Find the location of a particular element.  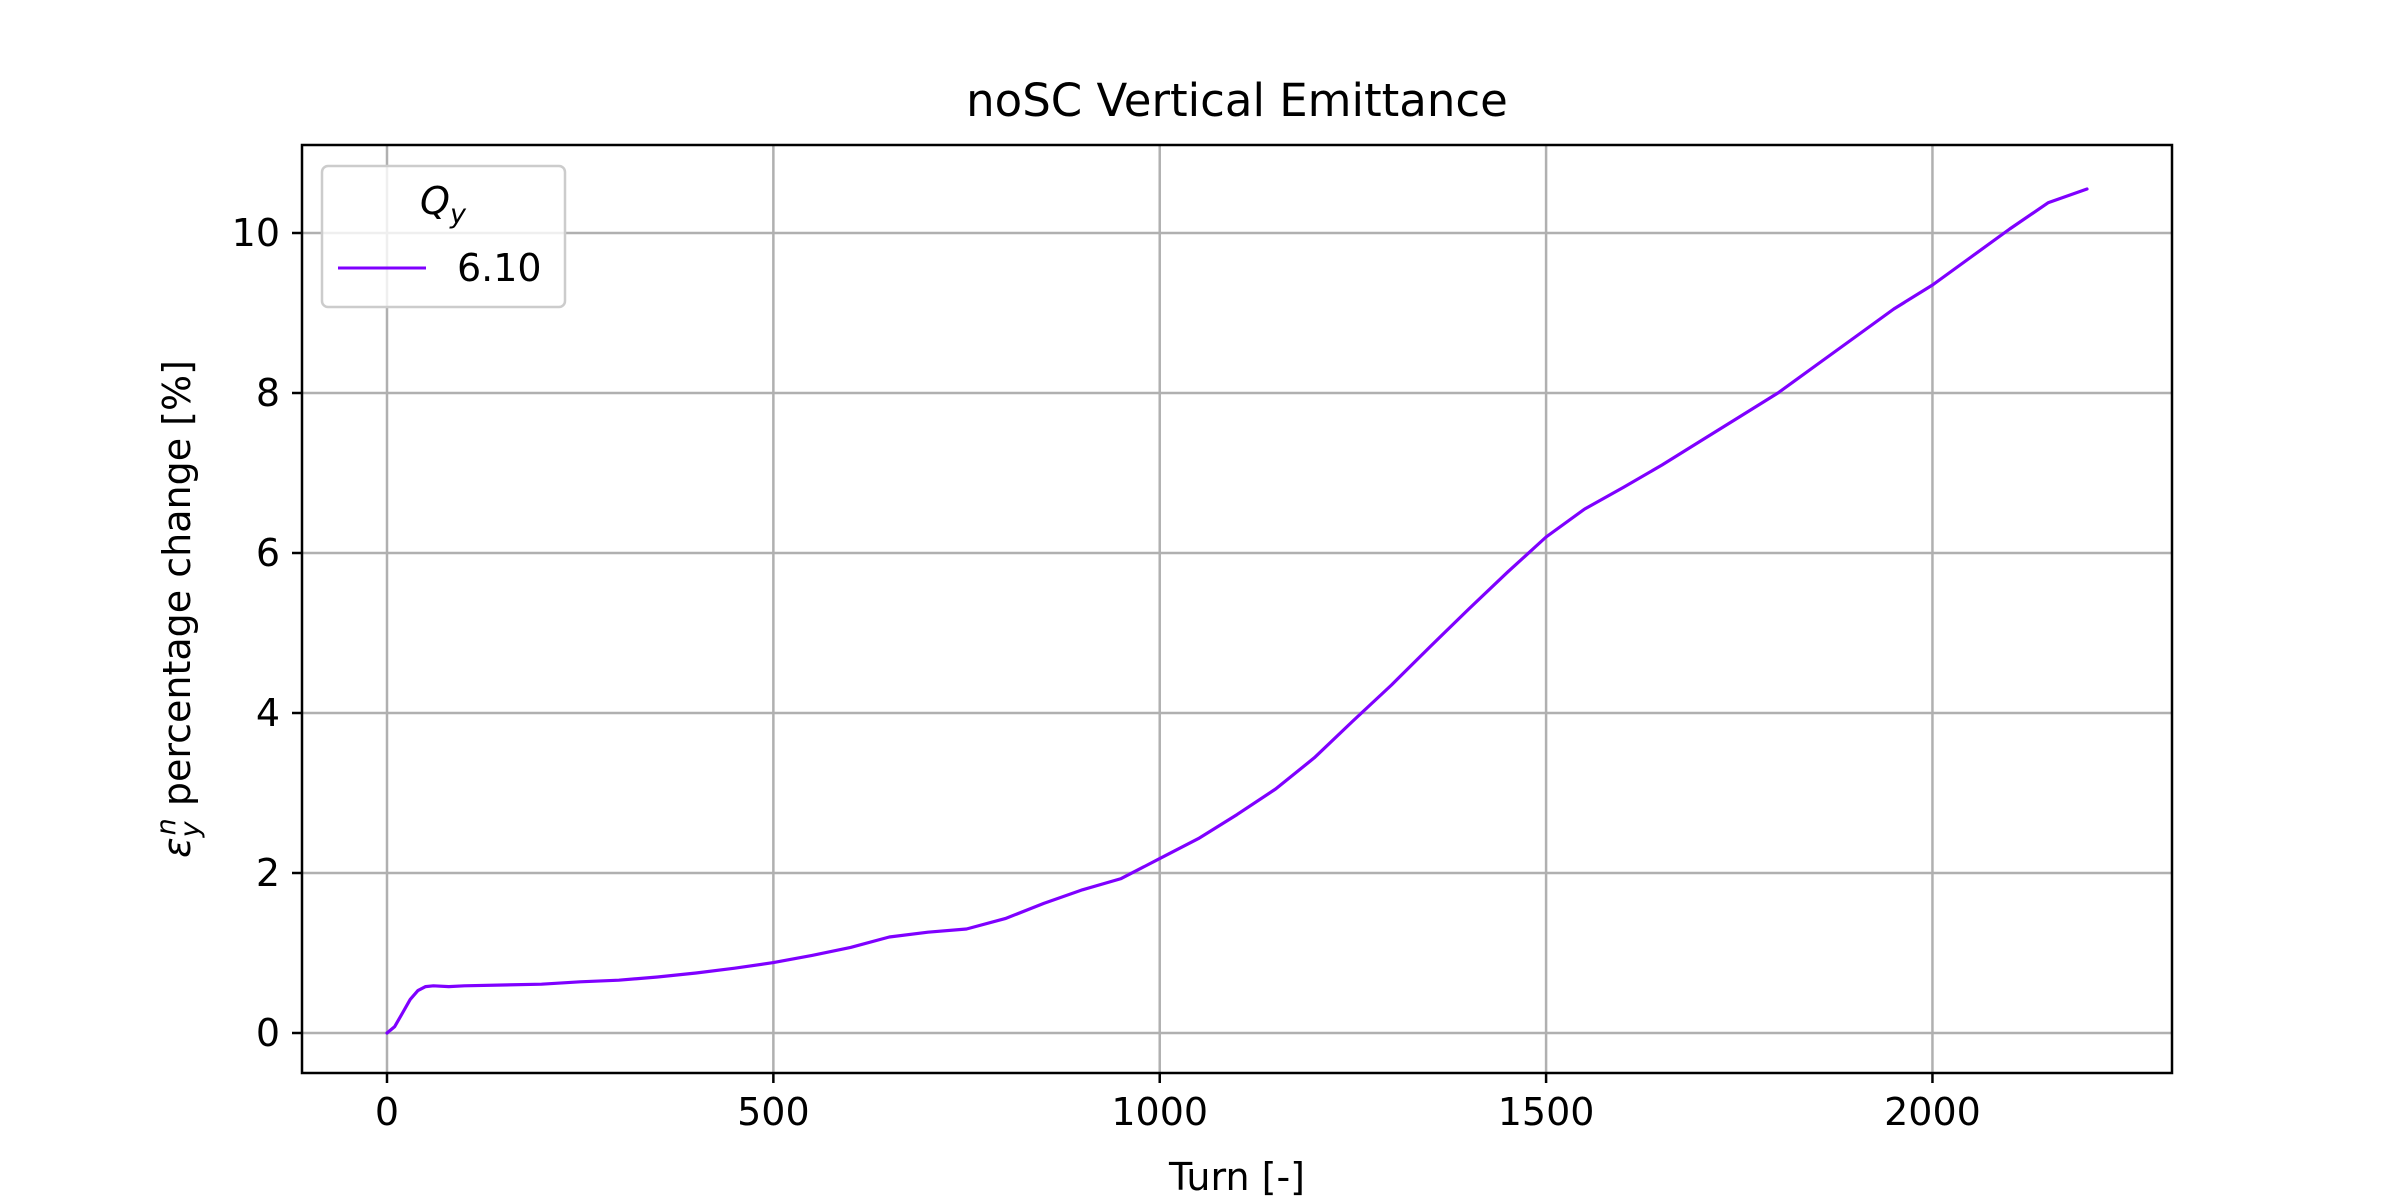

x-axis: 0 500 1000 1500 2000 is located at coordinates (1178, 1103).